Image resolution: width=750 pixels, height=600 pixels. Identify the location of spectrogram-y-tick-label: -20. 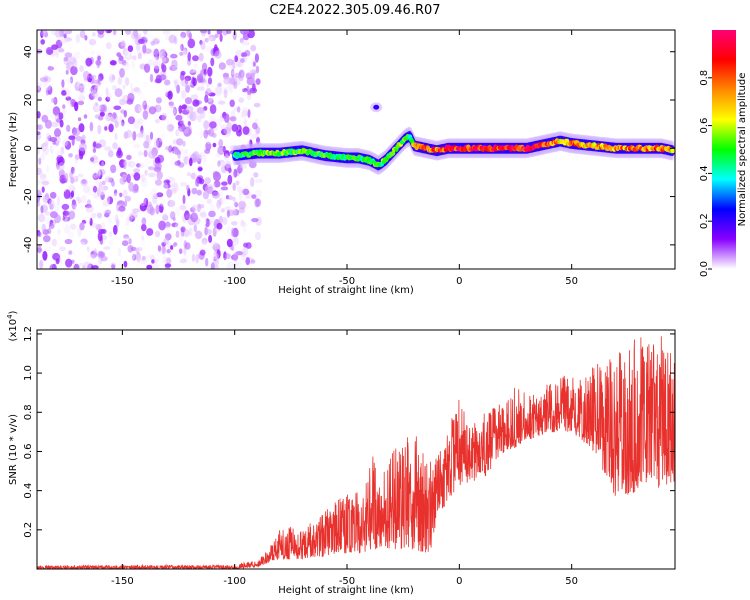
(28, 196).